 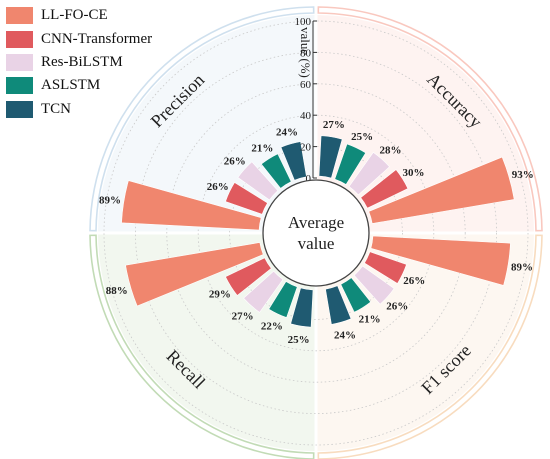 I want to click on bar-ll-fo-ce-precision, so click(x=191, y=205).